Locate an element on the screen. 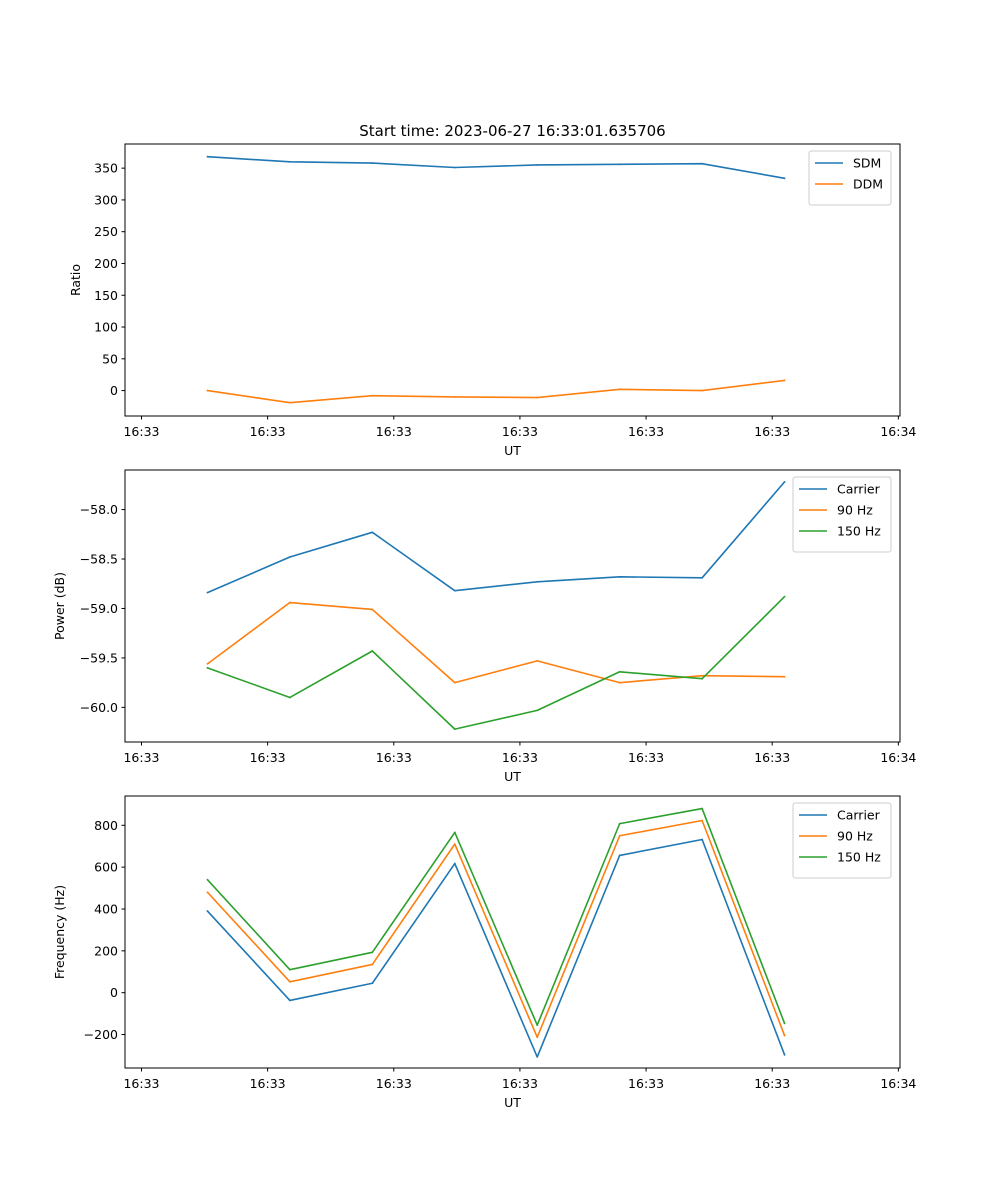 The image size is (1000, 1200). y-tick-label: −58.5 is located at coordinates (99, 559).